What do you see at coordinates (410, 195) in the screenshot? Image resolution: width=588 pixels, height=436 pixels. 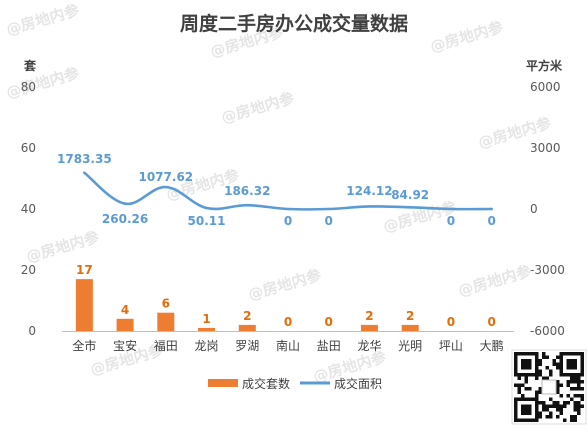 I see `line-data-label: 84.92` at bounding box center [410, 195].